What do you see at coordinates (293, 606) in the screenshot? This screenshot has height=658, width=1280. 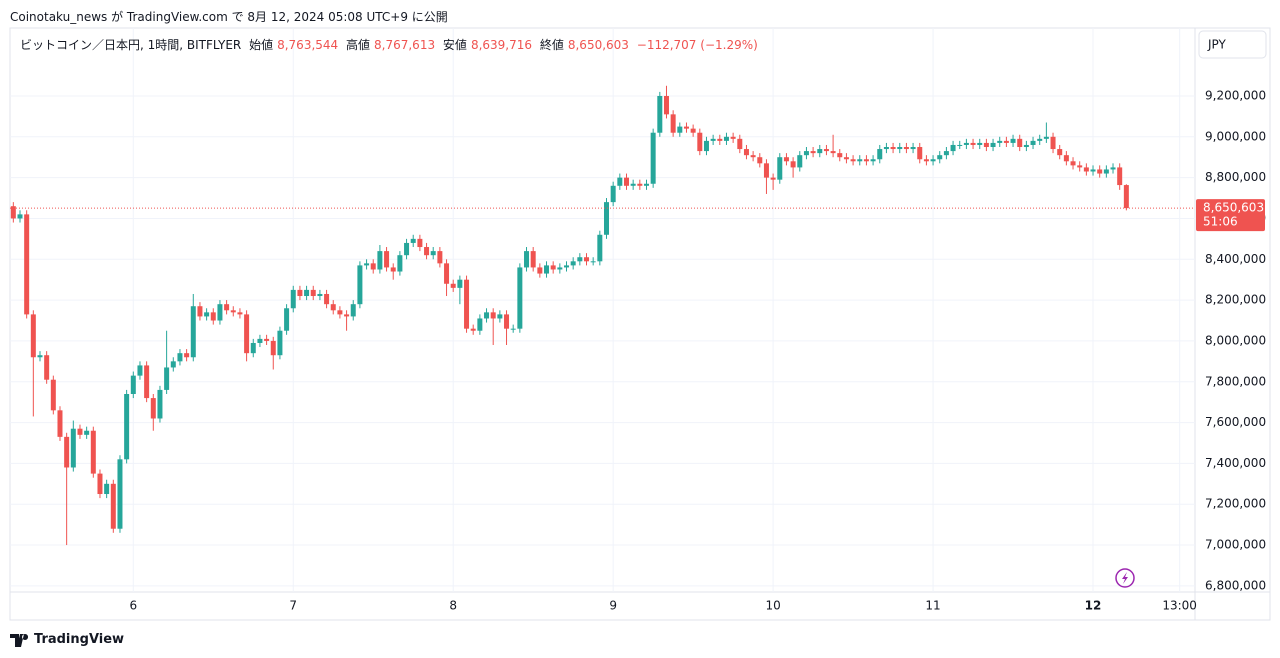 I see `x-tick-label: 7` at bounding box center [293, 606].